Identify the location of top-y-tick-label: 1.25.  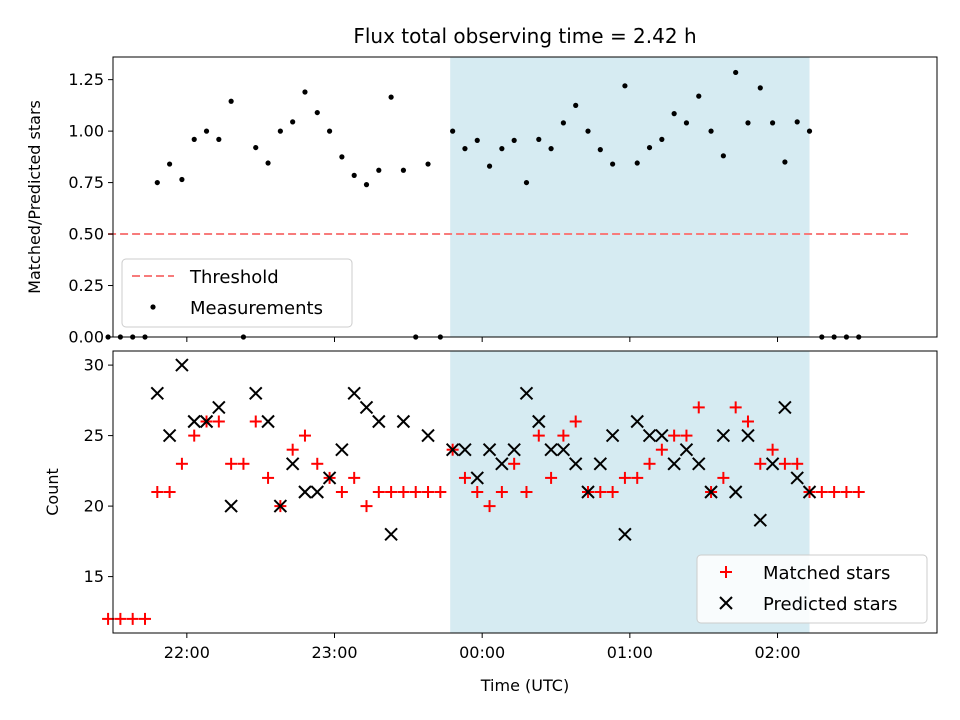
(86, 79).